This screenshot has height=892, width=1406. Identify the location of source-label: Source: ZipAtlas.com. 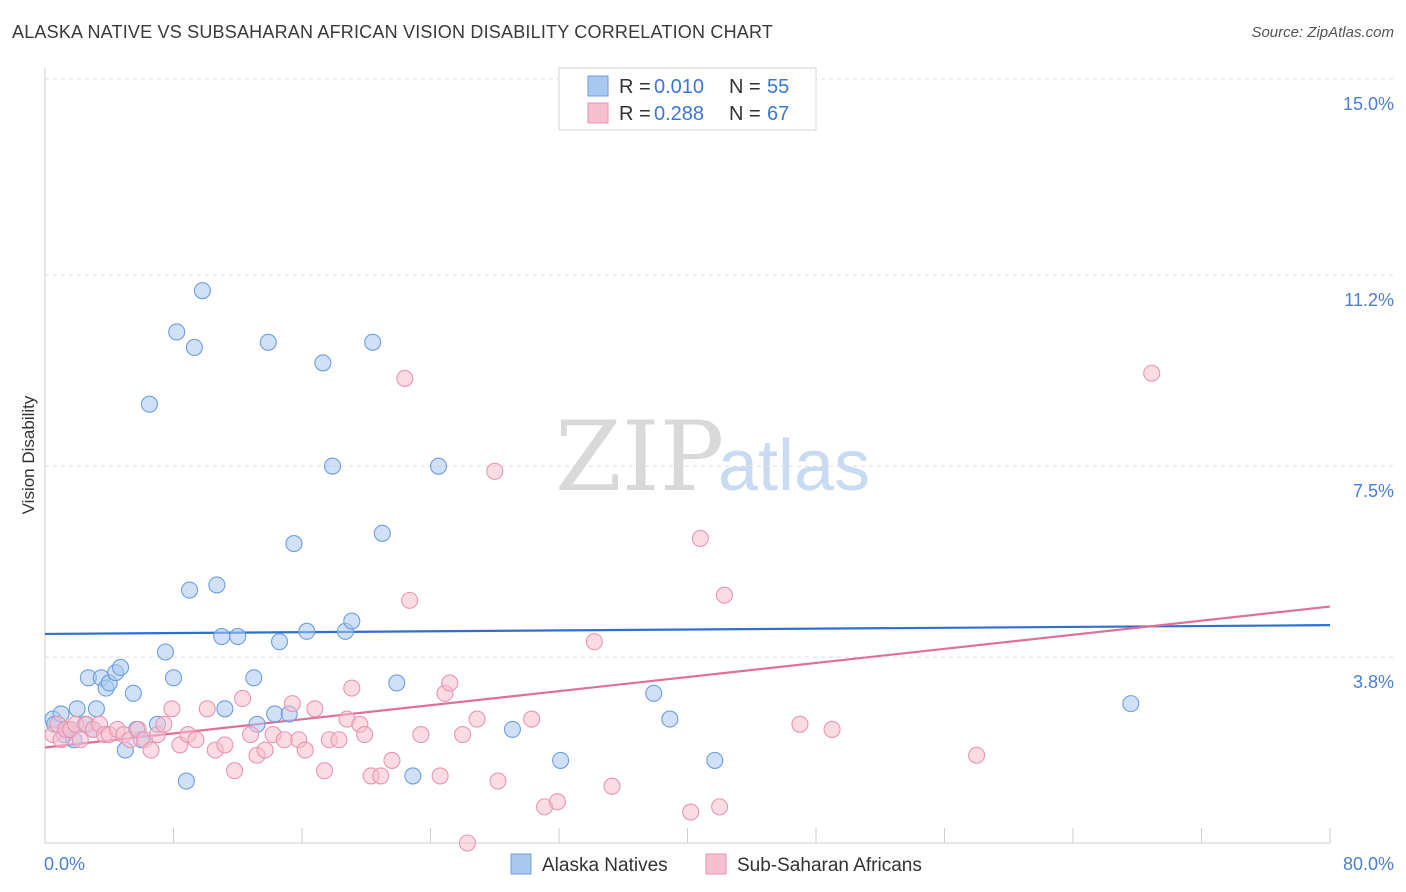
(1322, 32).